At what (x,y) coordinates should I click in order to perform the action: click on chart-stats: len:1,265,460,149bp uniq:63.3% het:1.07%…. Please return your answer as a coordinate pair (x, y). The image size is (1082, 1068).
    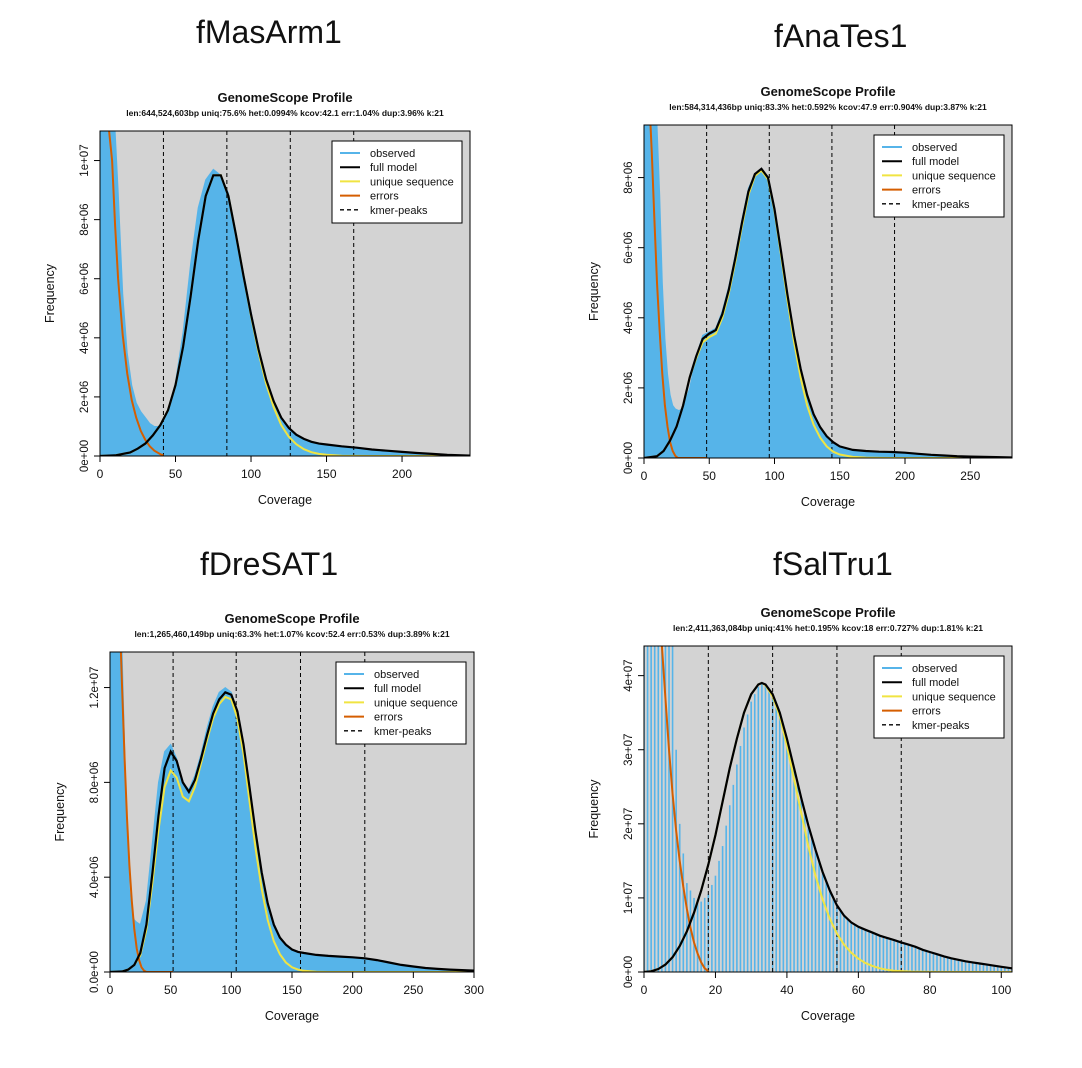
    Looking at the image, I should click on (291, 634).